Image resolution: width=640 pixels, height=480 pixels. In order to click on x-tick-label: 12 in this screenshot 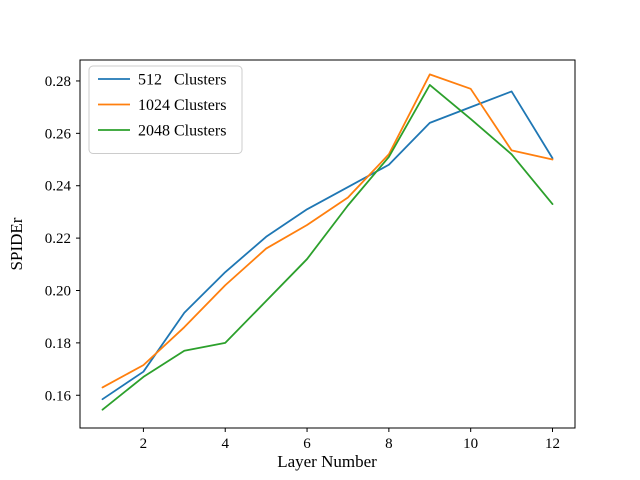, I will do `click(552, 444)`.